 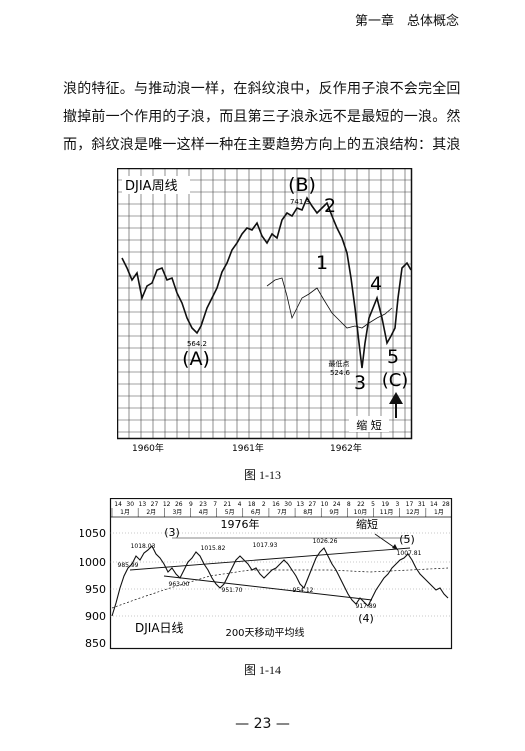 What do you see at coordinates (167, 504) in the screenshot?
I see `date-label: 12` at bounding box center [167, 504].